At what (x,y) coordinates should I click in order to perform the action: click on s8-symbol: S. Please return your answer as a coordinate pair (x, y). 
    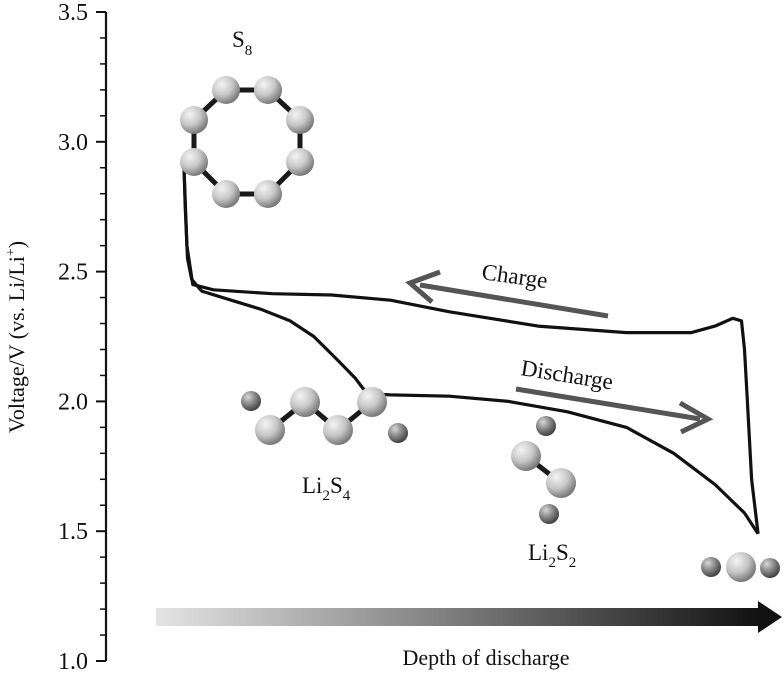
    Looking at the image, I should click on (238, 39).